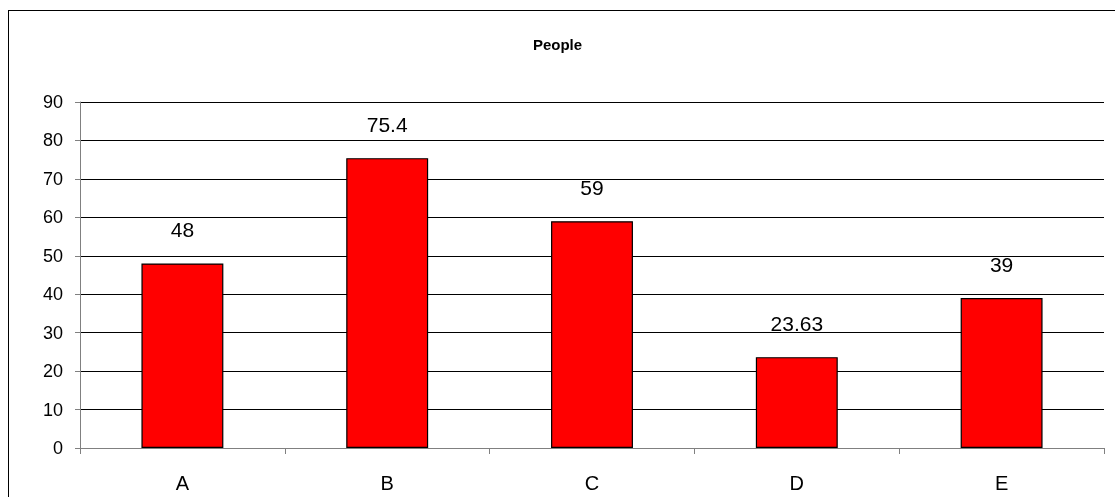  Describe the element at coordinates (387, 125) in the screenshot. I see `data-label: 75.4` at that location.